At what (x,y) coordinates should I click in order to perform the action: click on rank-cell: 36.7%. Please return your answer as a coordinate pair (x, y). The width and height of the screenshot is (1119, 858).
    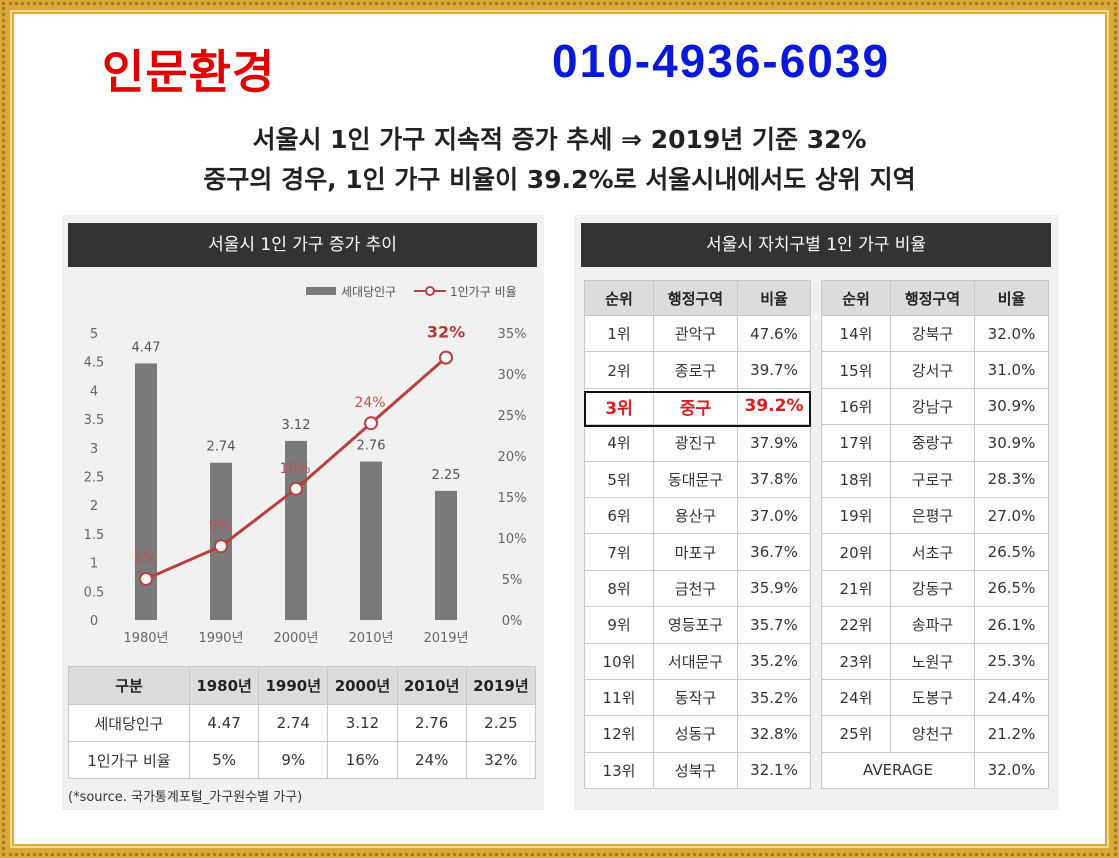
    Looking at the image, I should click on (774, 552).